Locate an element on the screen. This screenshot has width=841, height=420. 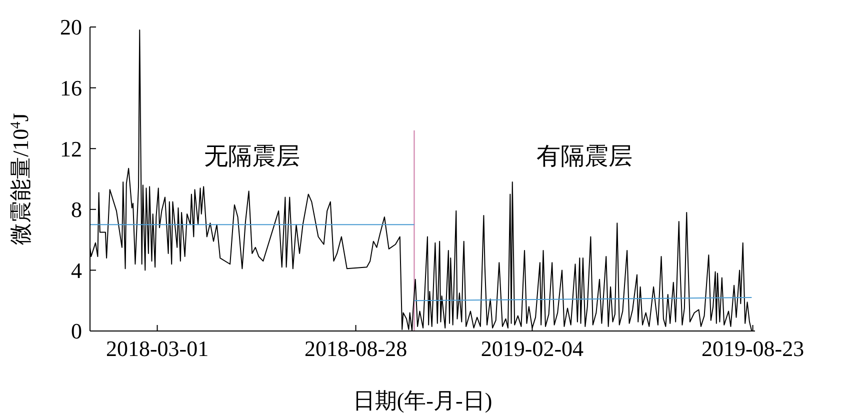
y-tick-label: 20 is located at coordinates (71, 27).